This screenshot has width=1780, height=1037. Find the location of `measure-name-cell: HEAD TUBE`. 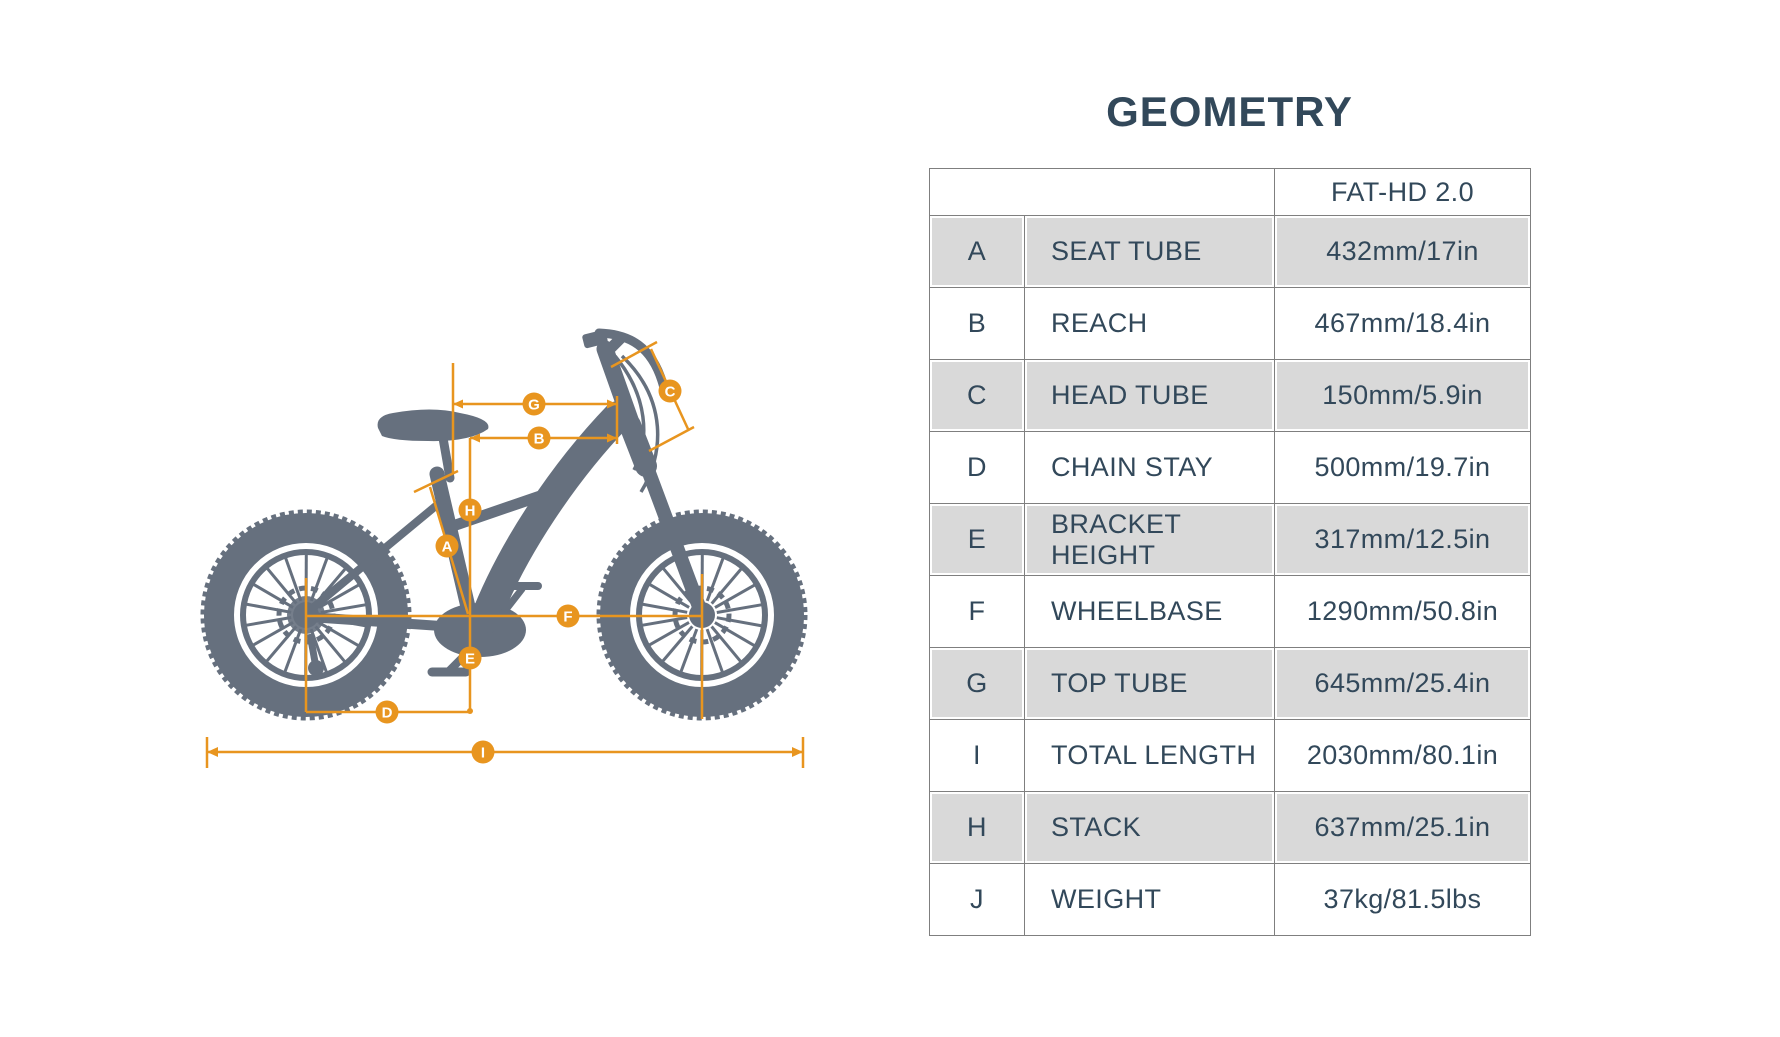

measure-name-cell: HEAD TUBE is located at coordinates (1149, 395).